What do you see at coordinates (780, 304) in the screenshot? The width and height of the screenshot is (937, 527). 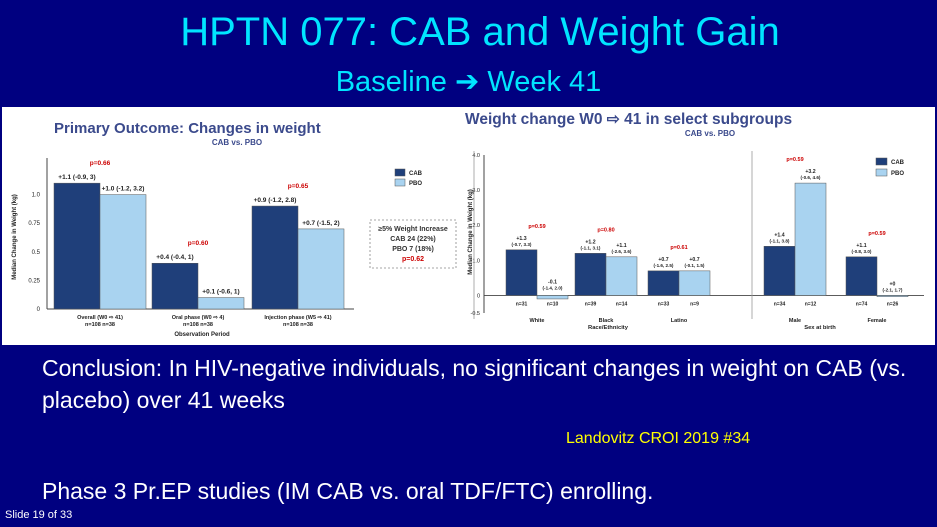 I see `chart2-n-cab: n=34` at bounding box center [780, 304].